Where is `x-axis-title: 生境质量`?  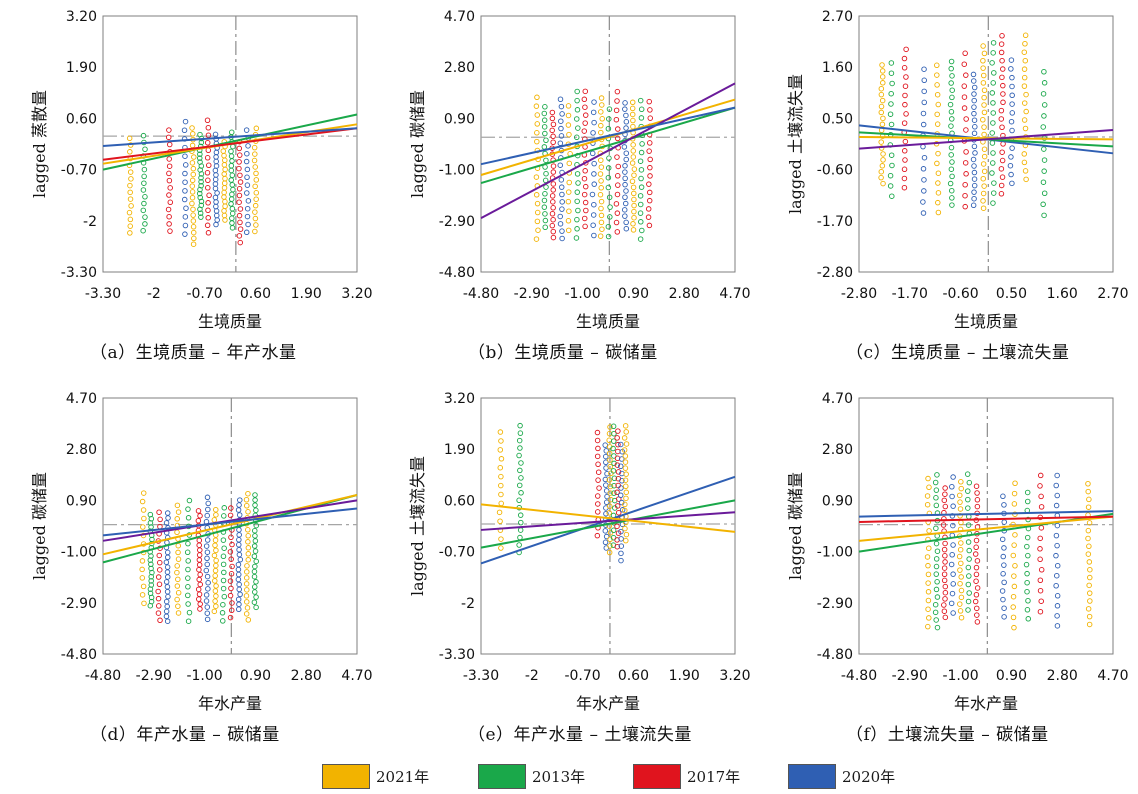
x-axis-title: 生境质量 is located at coordinates (986, 321).